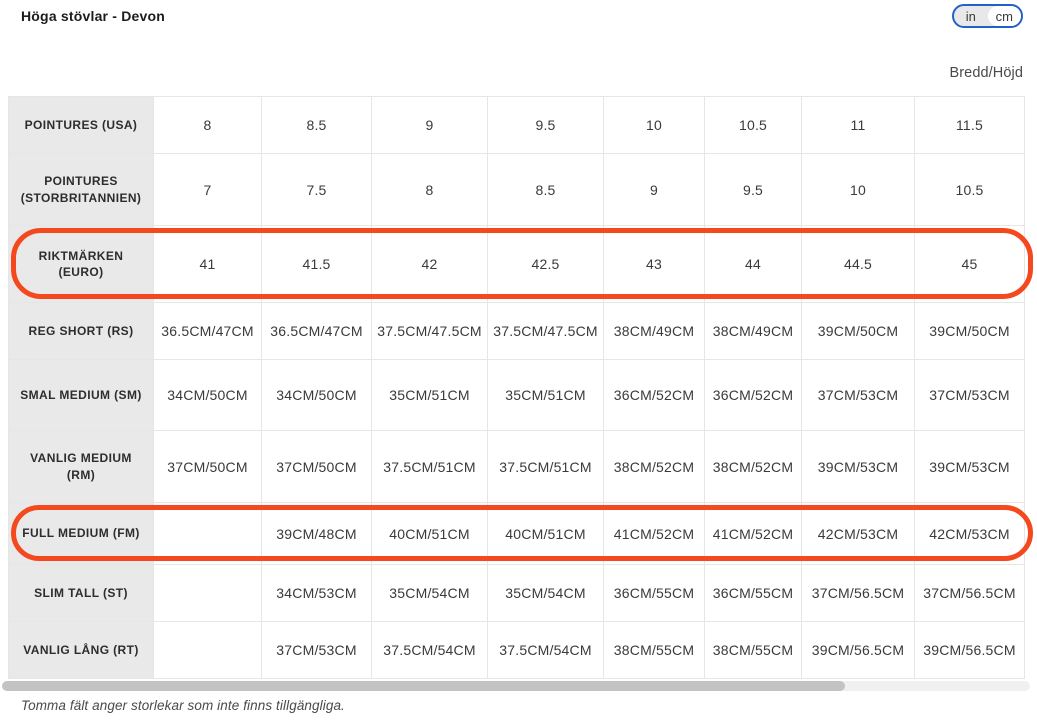 This screenshot has height=723, width=1037. What do you see at coordinates (93, 16) in the screenshot?
I see `page-title: Höga stövlar - Devon` at bounding box center [93, 16].